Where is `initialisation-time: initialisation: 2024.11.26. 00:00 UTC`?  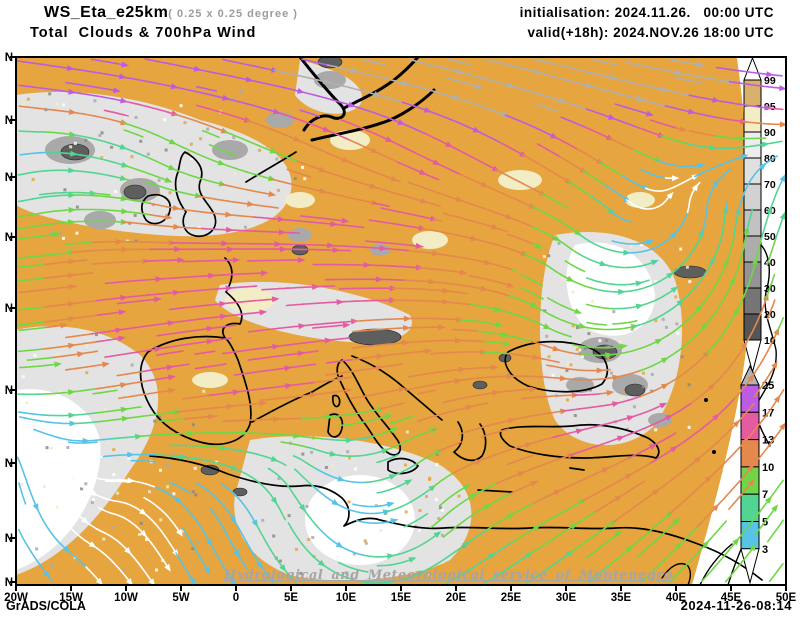 initialisation-time: initialisation: 2024.11.26. 00:00 UTC is located at coordinates (646, 12).